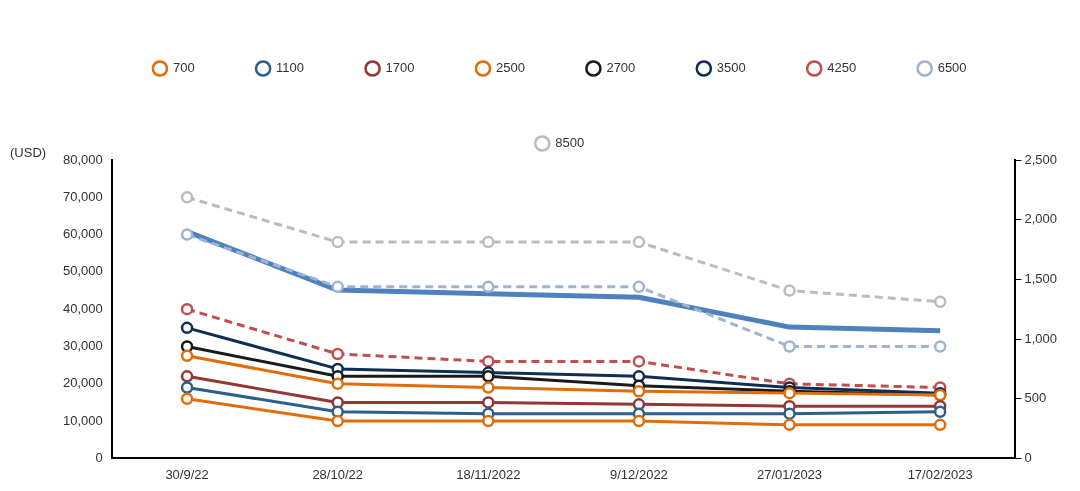  Describe the element at coordinates (183, 68) in the screenshot. I see `legend-label: 700` at that location.